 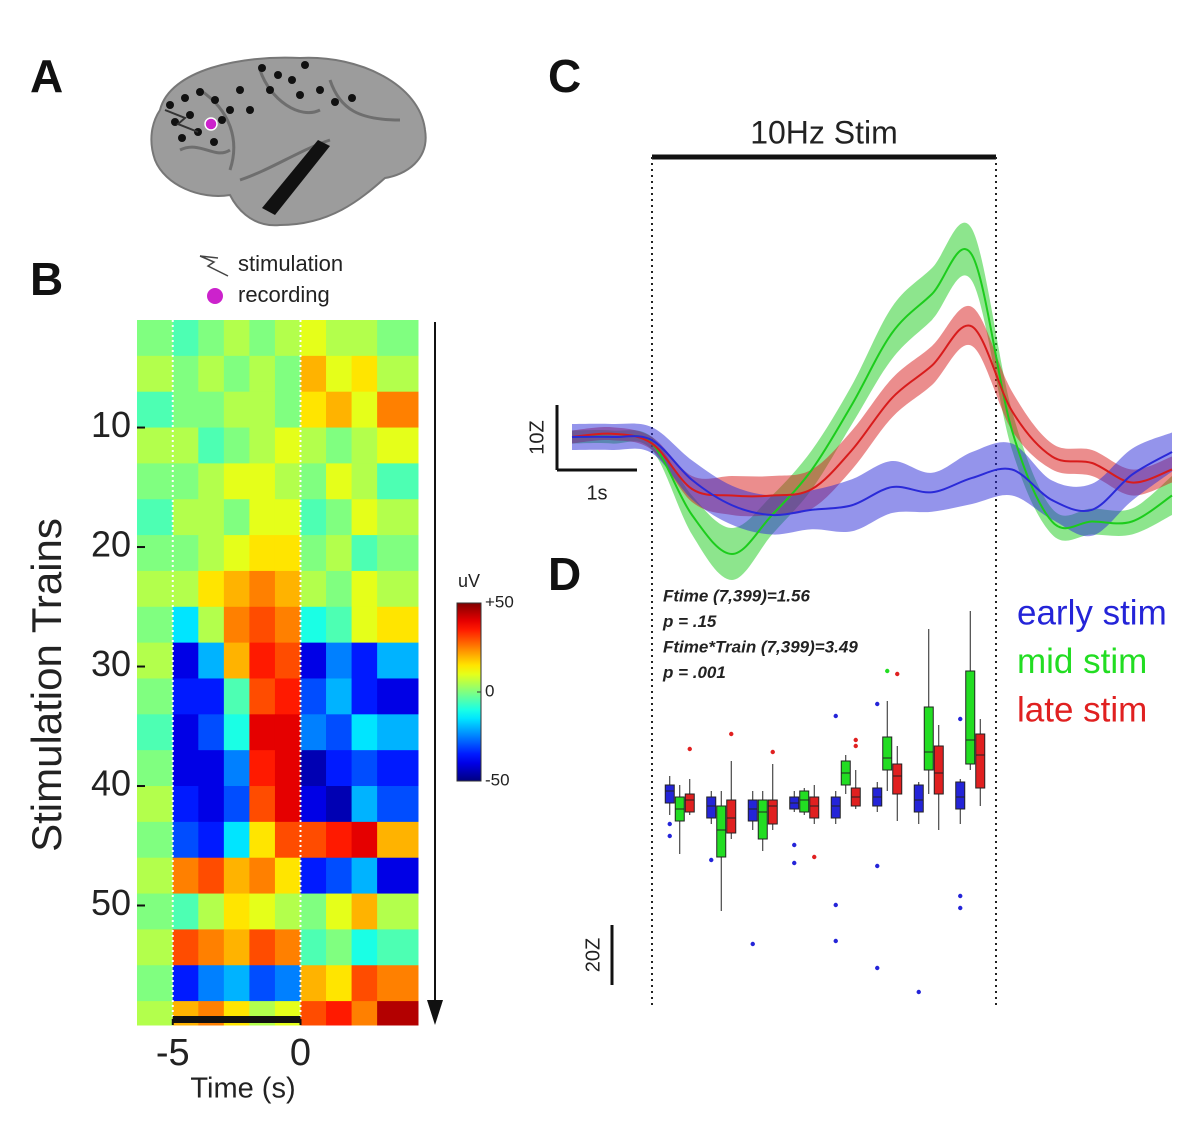 What do you see at coordinates (111, 663) in the screenshot?
I see `y-tick-label: 30` at bounding box center [111, 663].